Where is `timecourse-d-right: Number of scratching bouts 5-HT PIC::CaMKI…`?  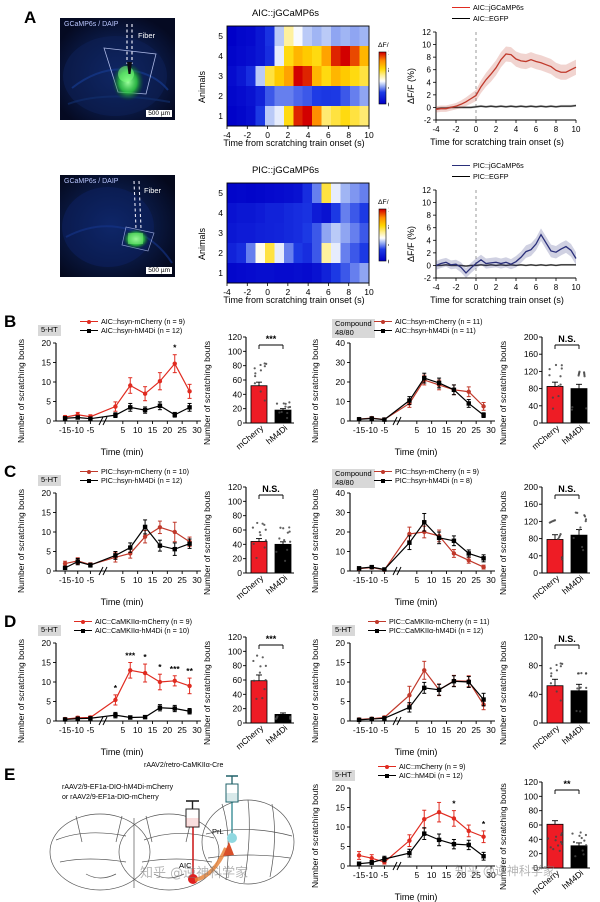
timecourse-d-right: Number of scratching bouts 5-HT PIC::CaMKI… is located at coordinates (407, 687).